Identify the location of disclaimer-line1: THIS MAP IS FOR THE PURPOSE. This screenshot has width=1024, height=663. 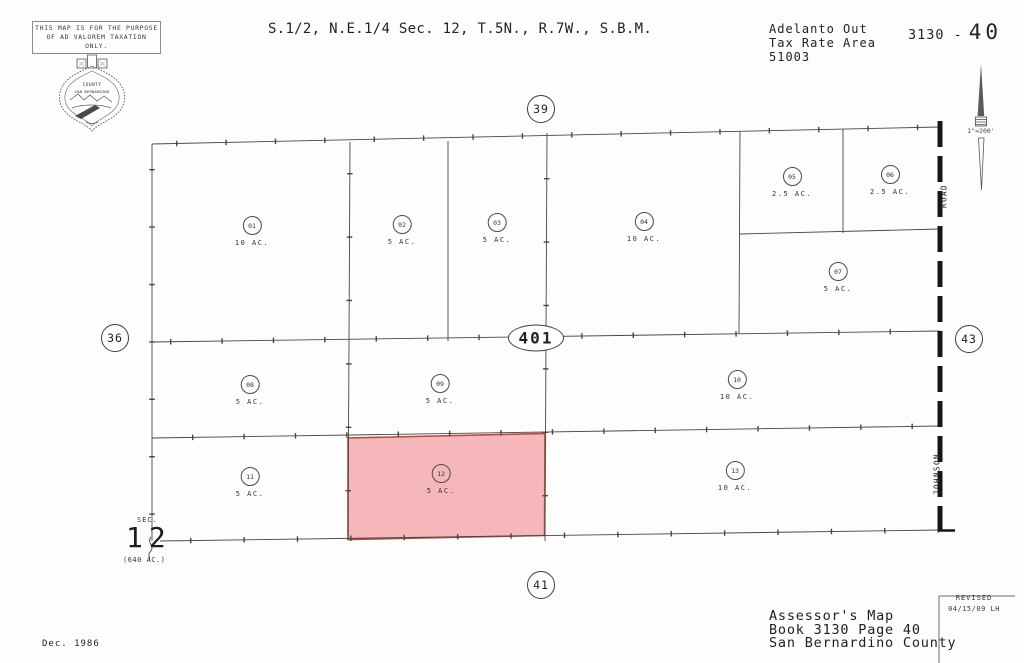
(96, 28).